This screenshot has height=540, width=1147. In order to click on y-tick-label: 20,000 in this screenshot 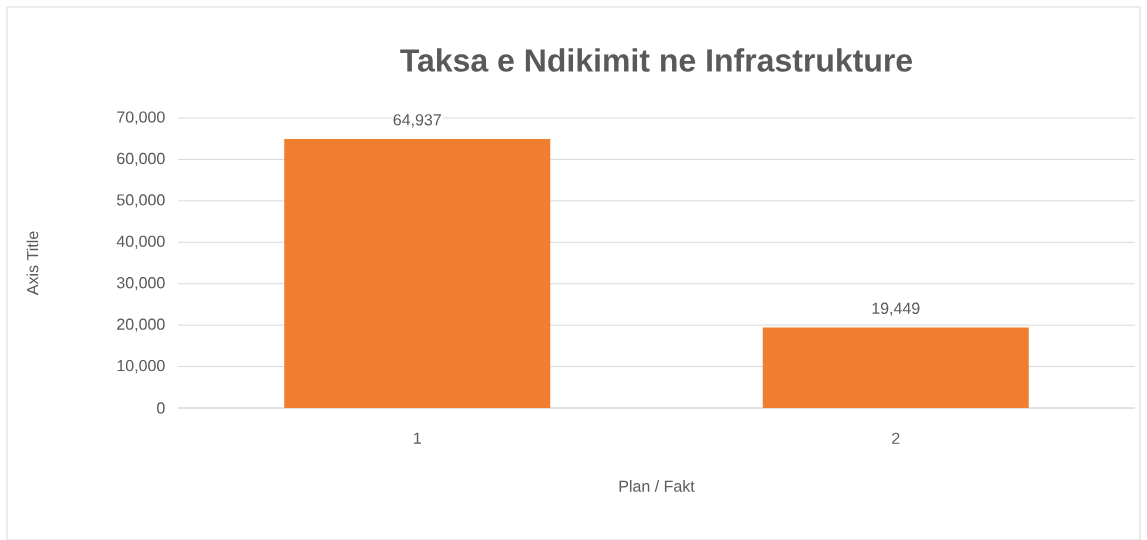, I will do `click(141, 325)`.